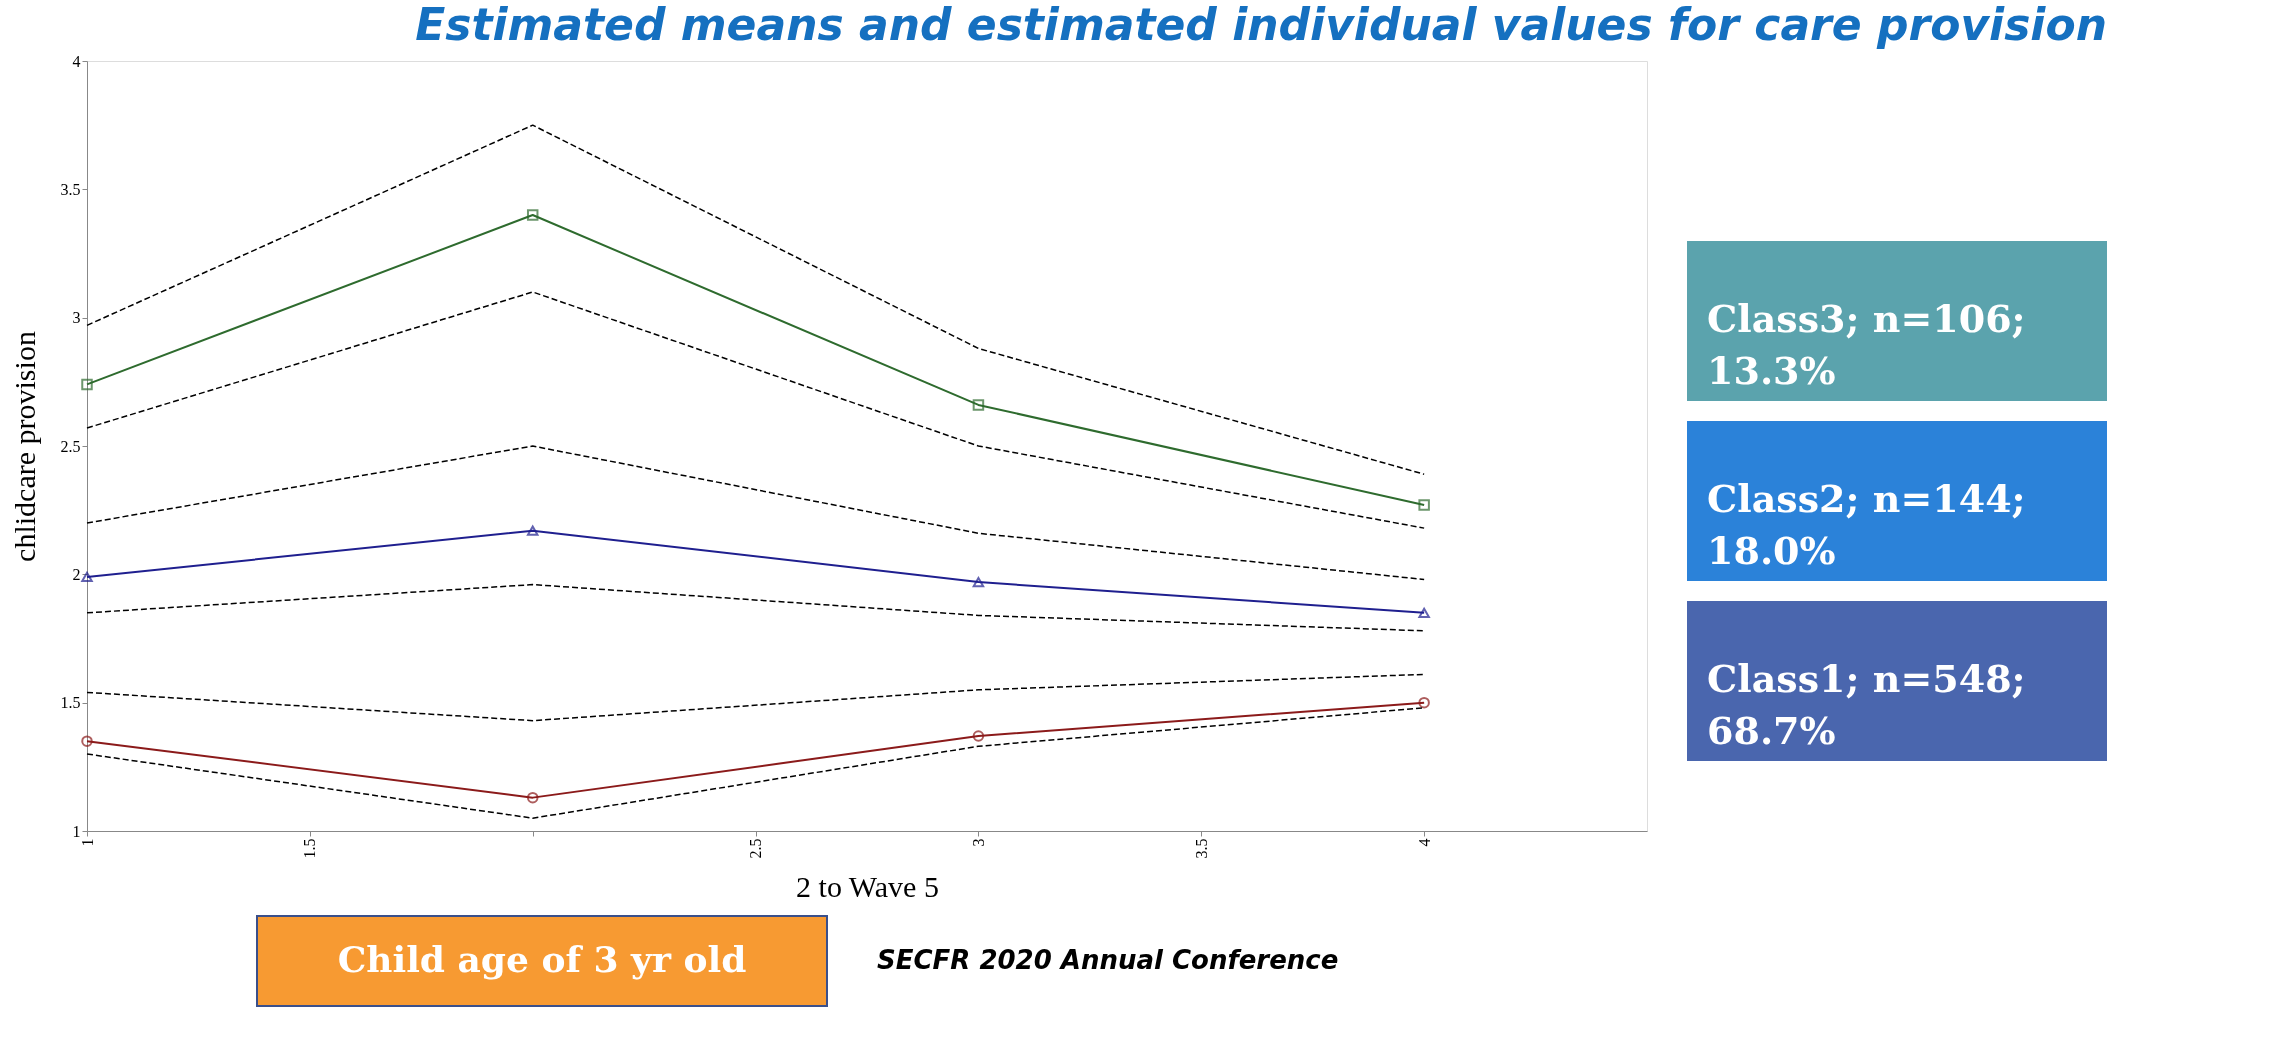  What do you see at coordinates (87, 842) in the screenshot?
I see `x-tick-label: 1` at bounding box center [87, 842].